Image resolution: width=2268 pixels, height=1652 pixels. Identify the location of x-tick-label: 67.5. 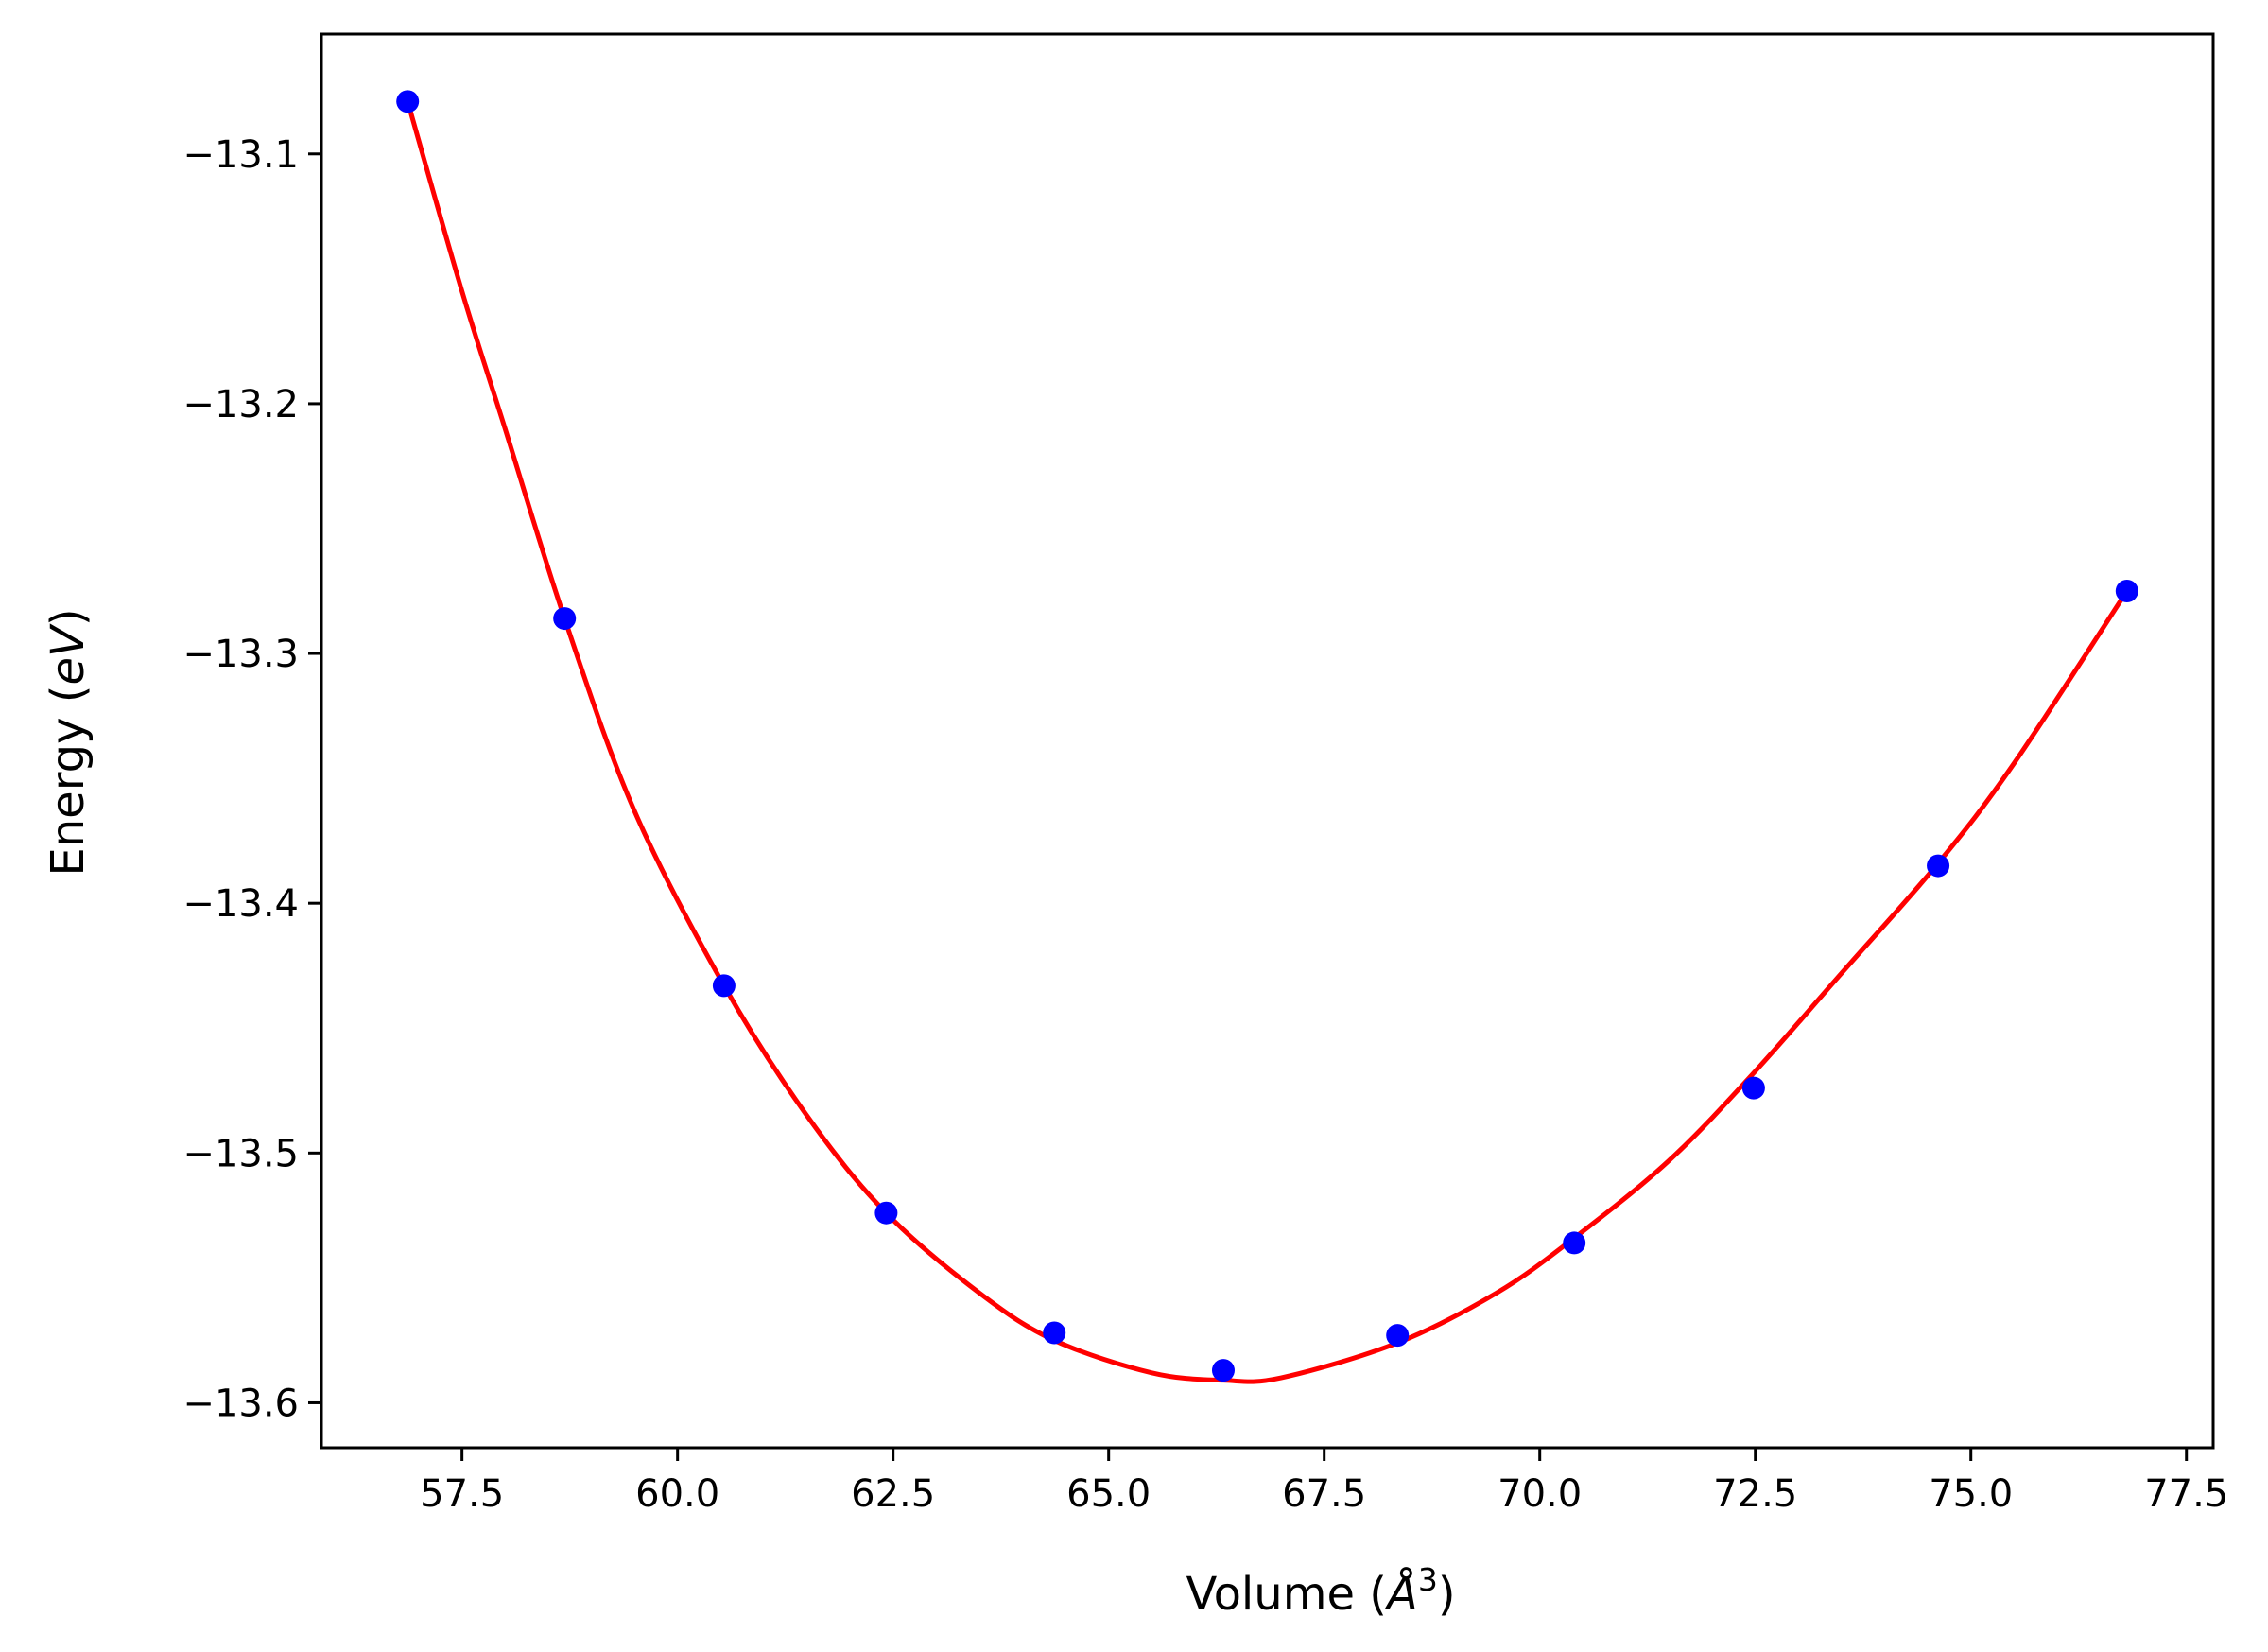
(1324, 1494).